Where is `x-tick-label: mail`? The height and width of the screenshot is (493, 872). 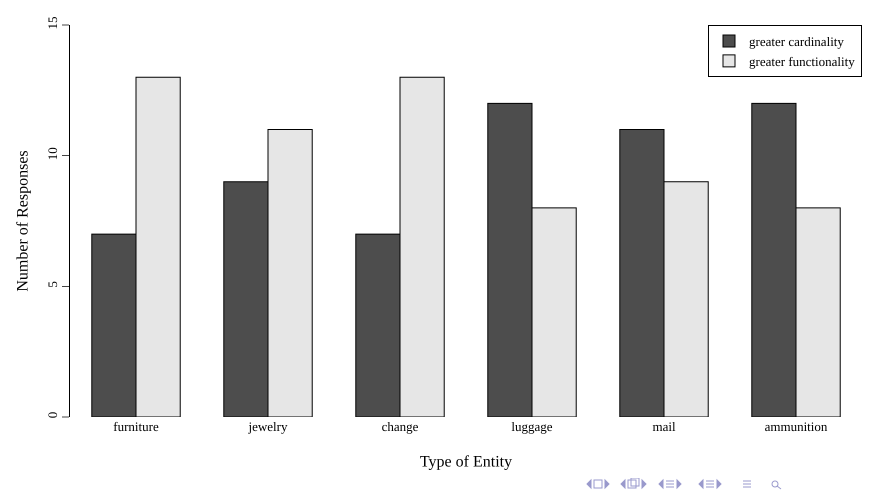 x-tick-label: mail is located at coordinates (664, 426).